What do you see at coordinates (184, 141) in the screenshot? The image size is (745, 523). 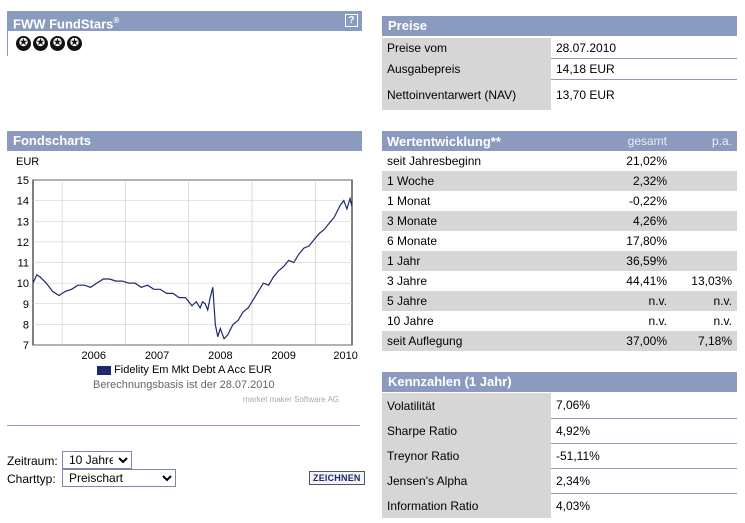 I see `fondscharts-header: Fondscharts` at bounding box center [184, 141].